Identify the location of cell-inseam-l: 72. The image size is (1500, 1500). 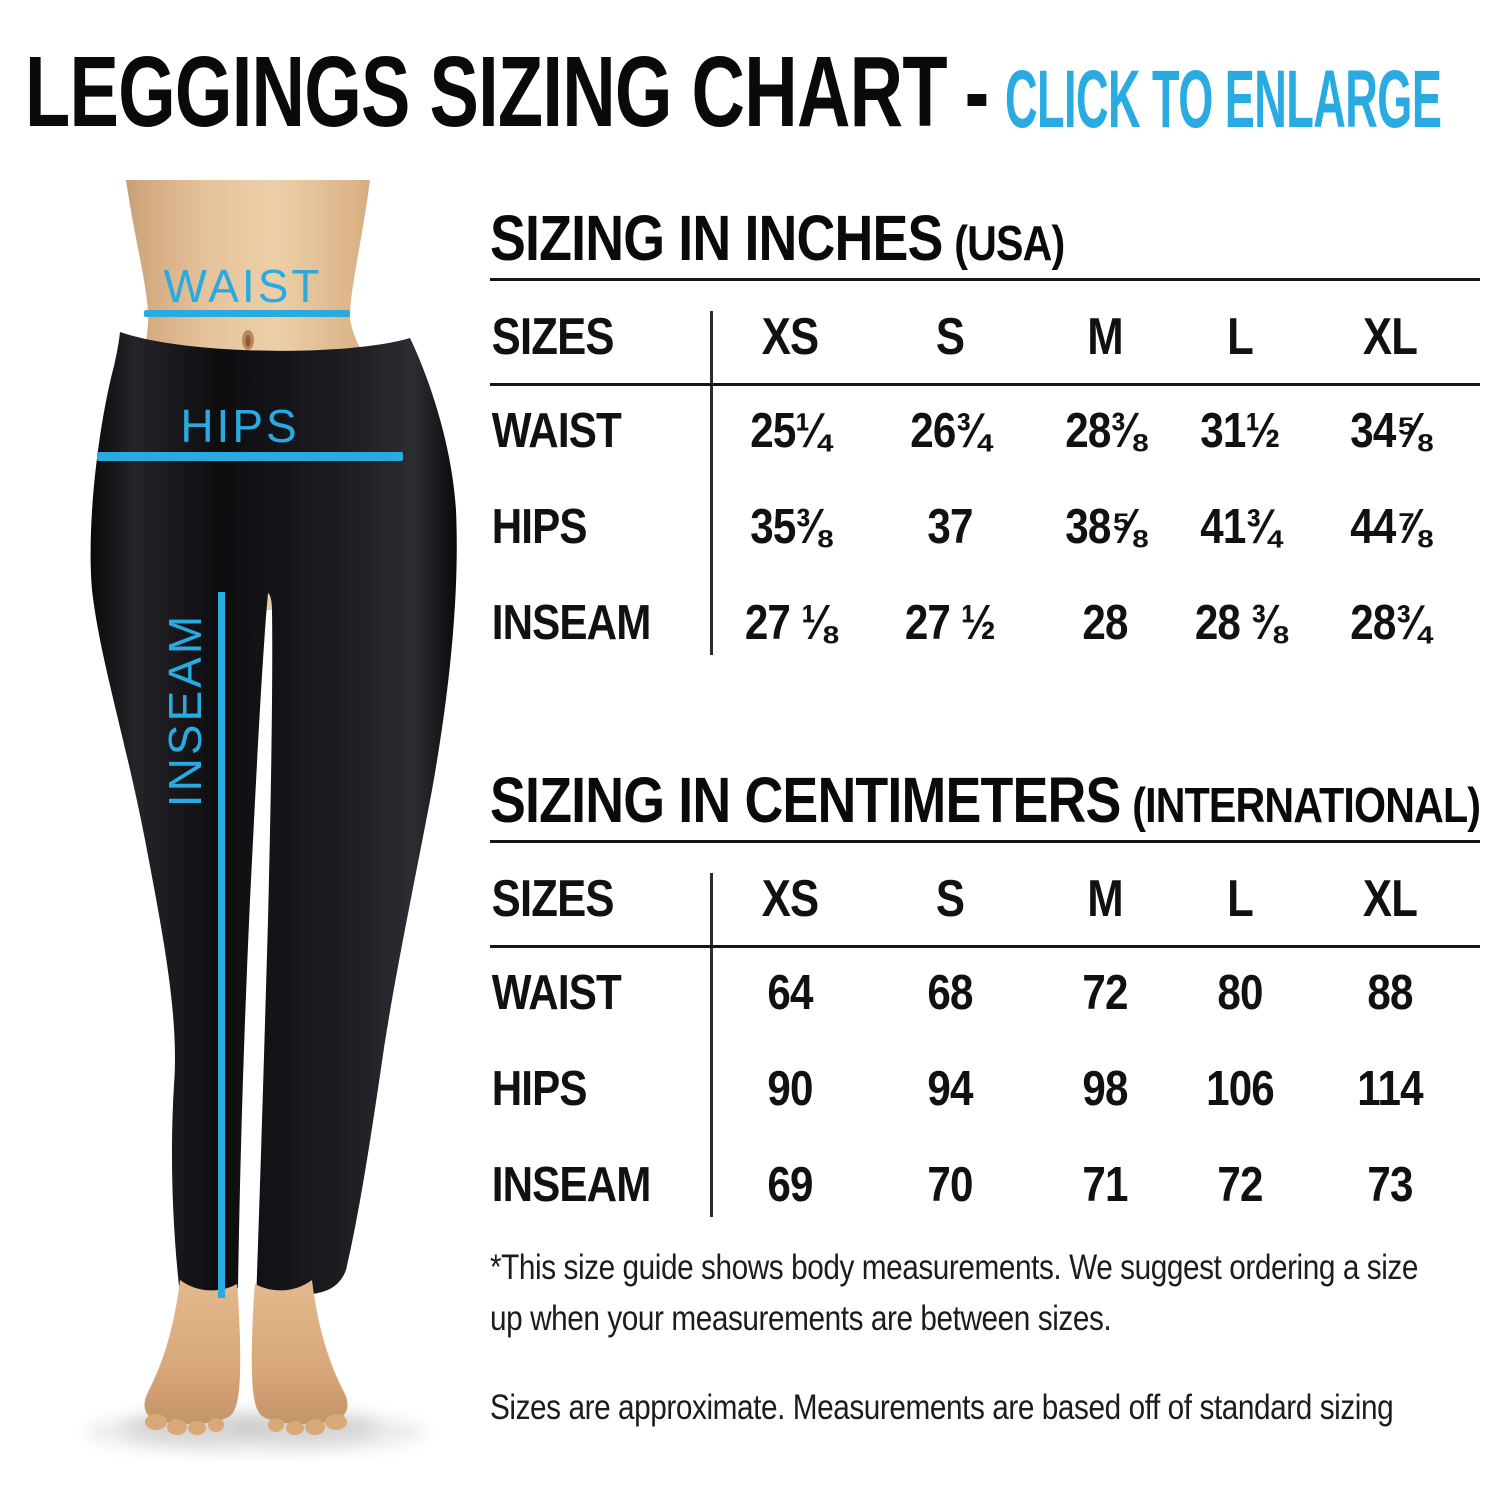
(1240, 1185).